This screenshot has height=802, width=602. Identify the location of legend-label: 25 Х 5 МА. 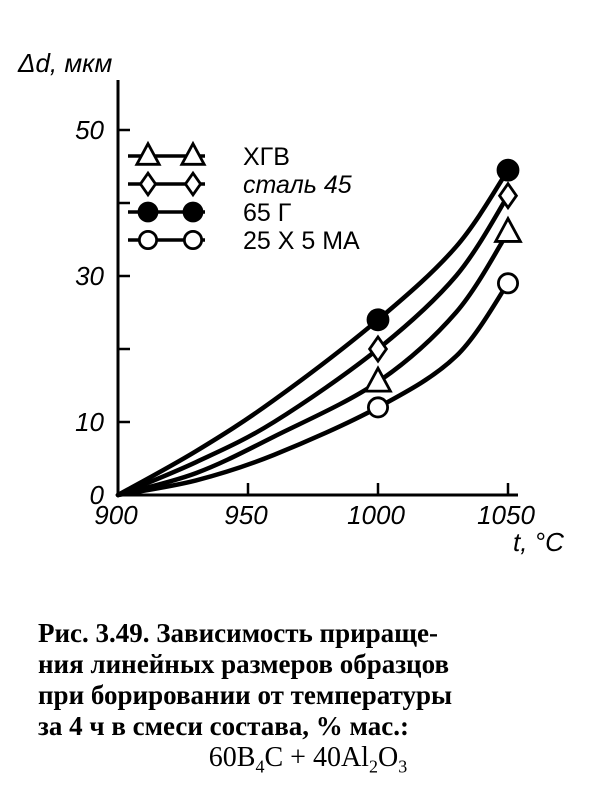
(301, 241).